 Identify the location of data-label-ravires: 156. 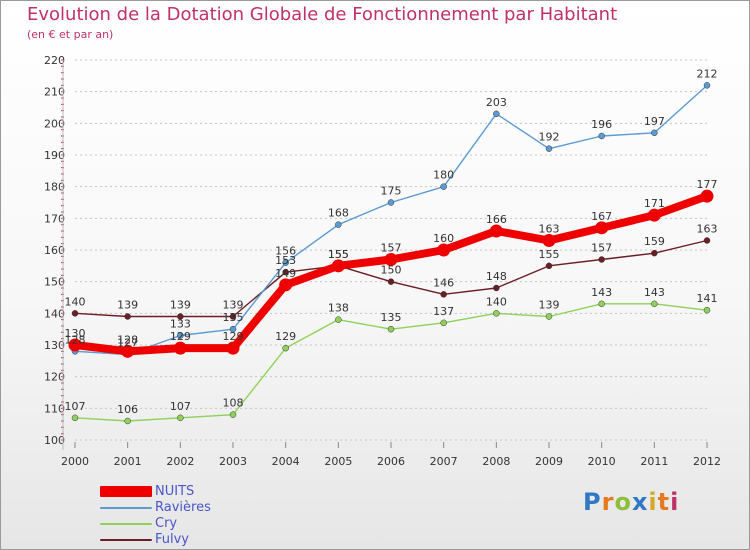
(285, 251).